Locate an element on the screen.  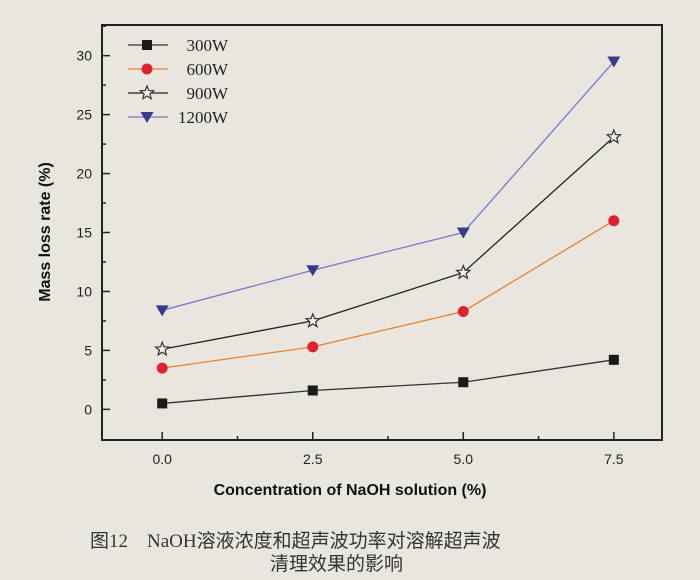
y-tick-label: 0 is located at coordinates (88, 409).